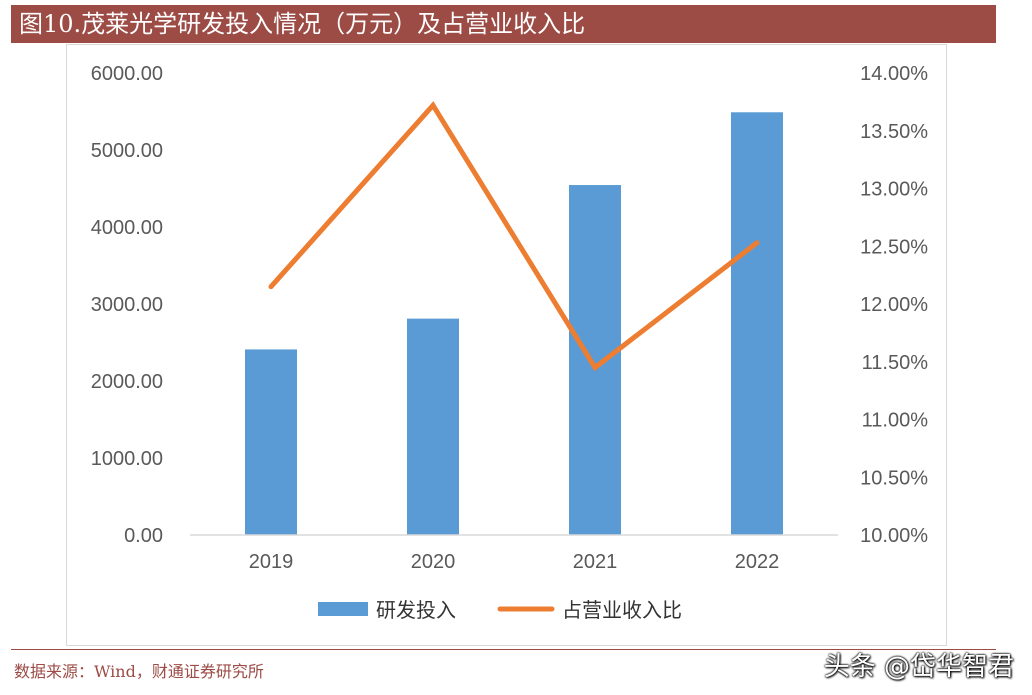  I want to click on left-axis-tick-label: 4000.00, so click(127, 228).